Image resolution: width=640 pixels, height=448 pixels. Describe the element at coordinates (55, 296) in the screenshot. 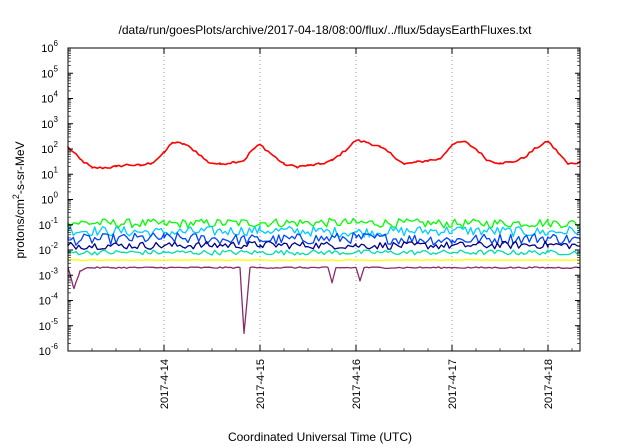

I see `y-tick-exponent: -4` at that location.